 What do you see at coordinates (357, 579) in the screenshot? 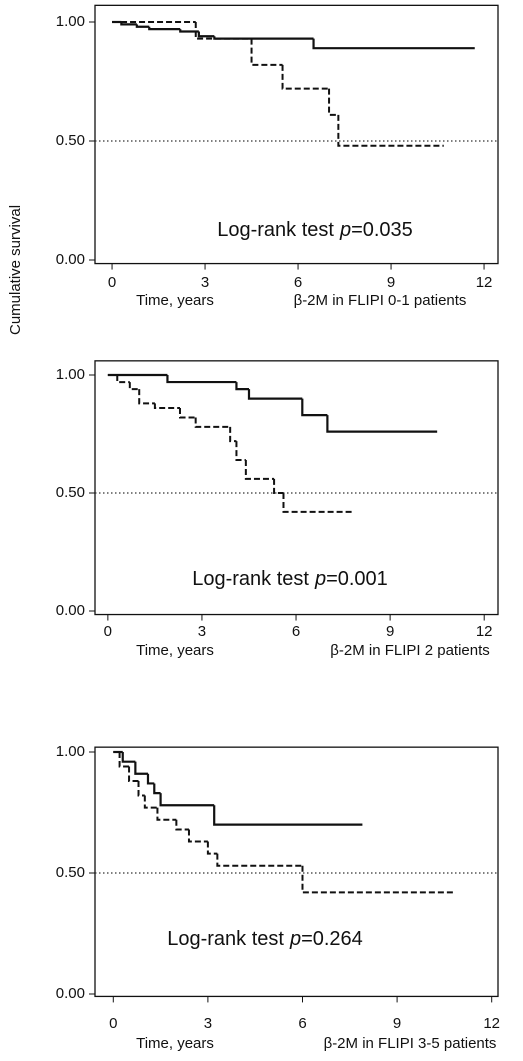
I see `annotation-value: =0.001` at bounding box center [357, 579].